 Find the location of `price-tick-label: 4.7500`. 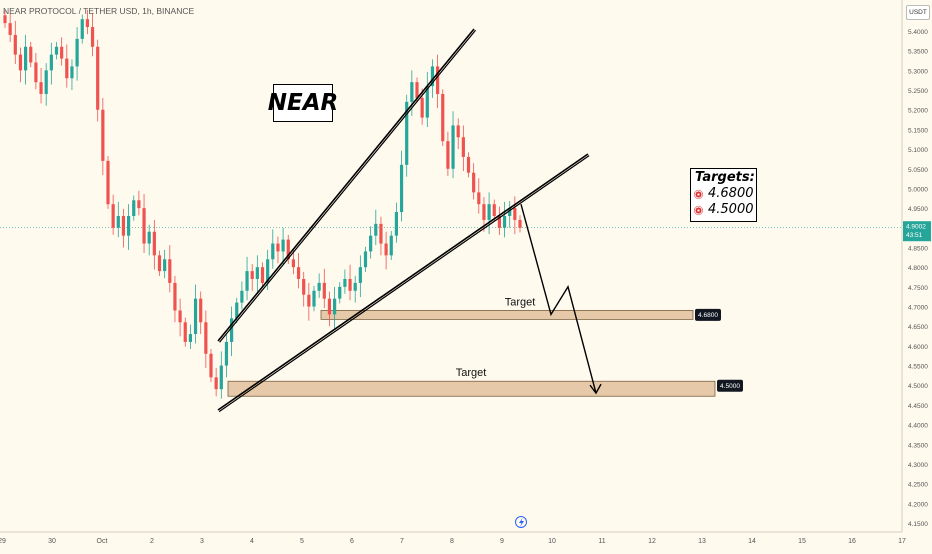

price-tick-label: 4.7500 is located at coordinates (918, 288).